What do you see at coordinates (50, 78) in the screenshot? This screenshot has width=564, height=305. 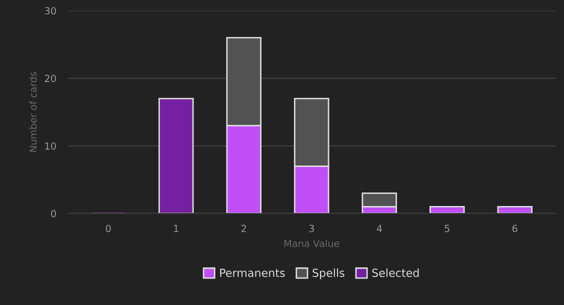 I see `y-tick-label: 20` at bounding box center [50, 78].